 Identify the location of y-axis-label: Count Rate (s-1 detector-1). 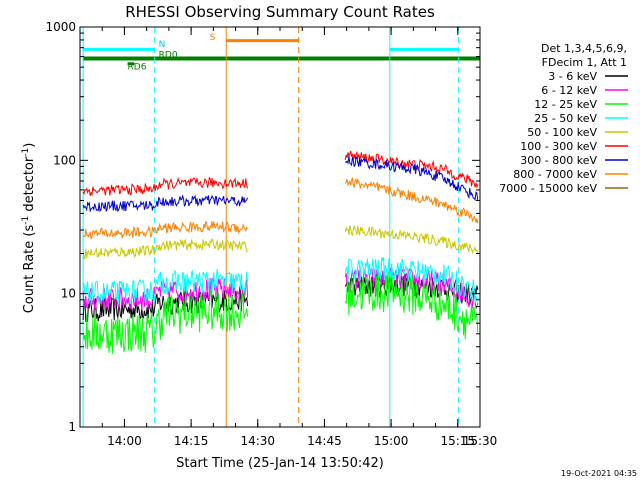
(29, 228).